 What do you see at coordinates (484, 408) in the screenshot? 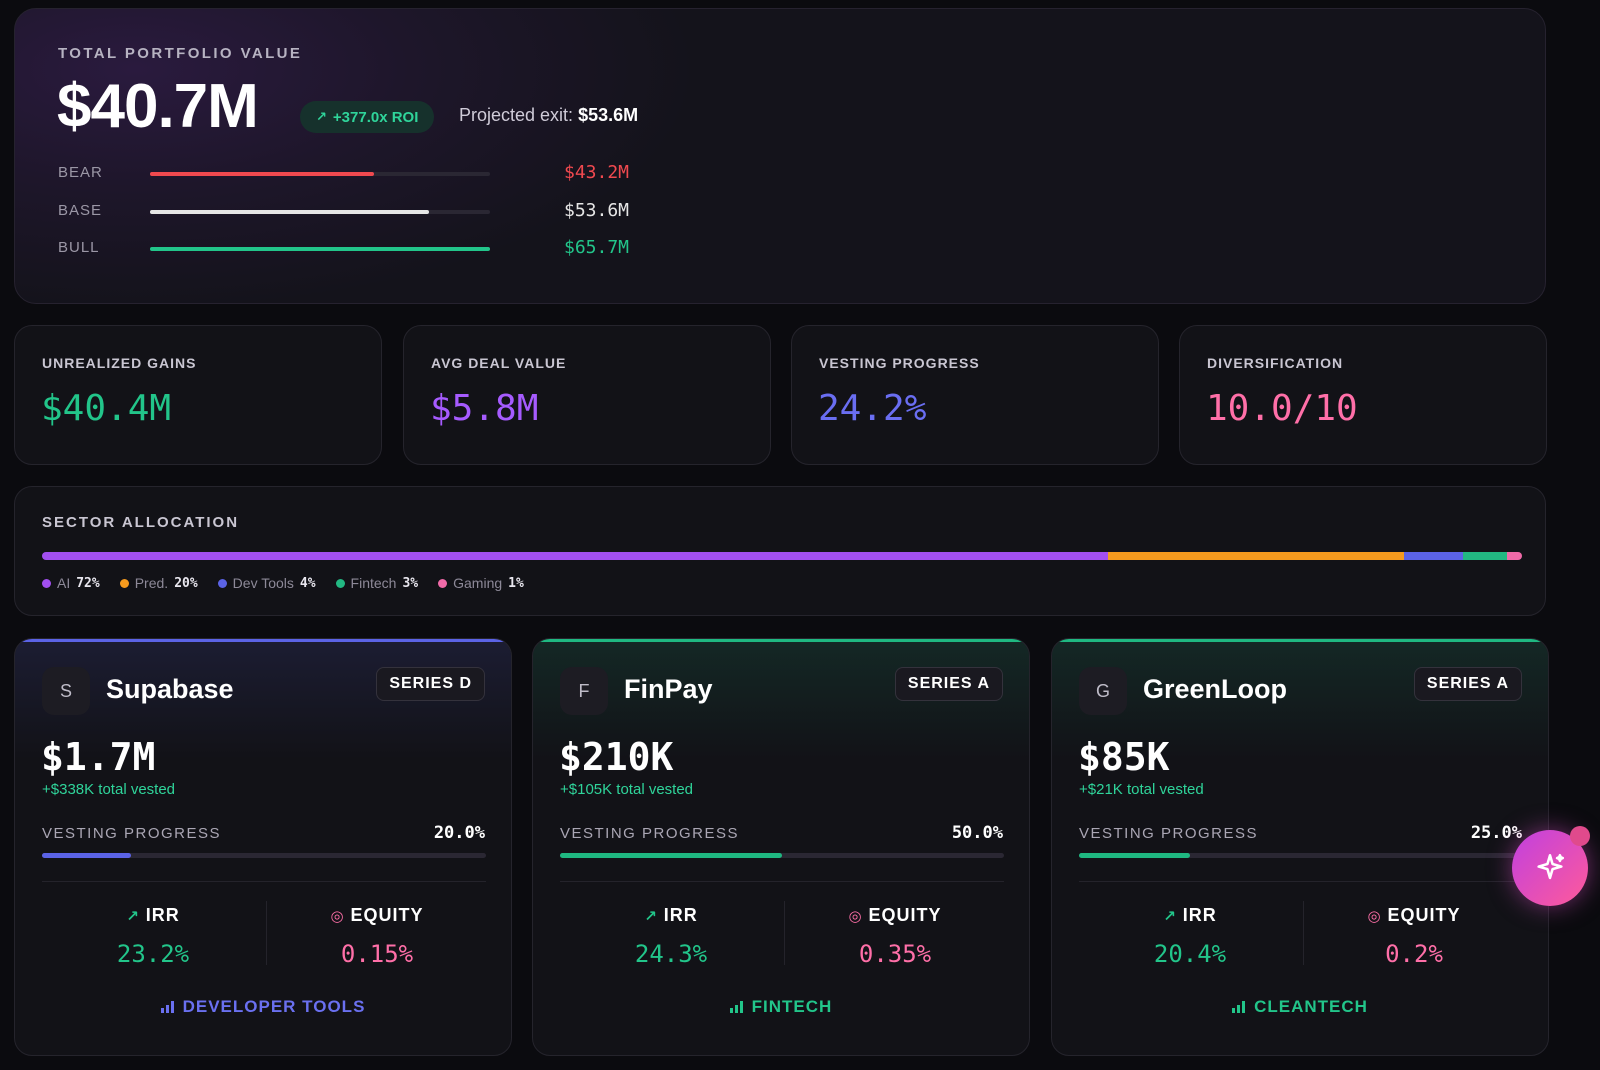
I see `metric-value: $5.8M` at bounding box center [484, 408].